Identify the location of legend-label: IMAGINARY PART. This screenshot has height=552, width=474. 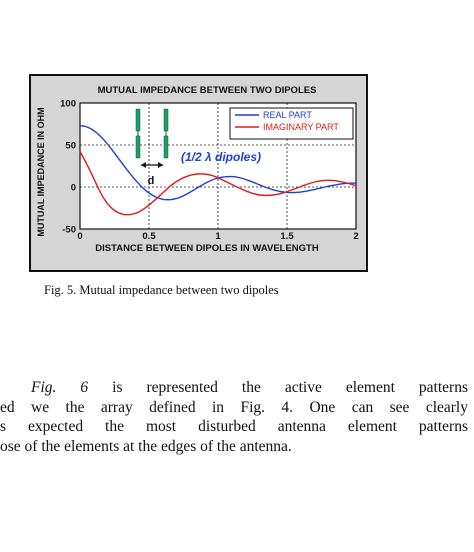
(301, 127).